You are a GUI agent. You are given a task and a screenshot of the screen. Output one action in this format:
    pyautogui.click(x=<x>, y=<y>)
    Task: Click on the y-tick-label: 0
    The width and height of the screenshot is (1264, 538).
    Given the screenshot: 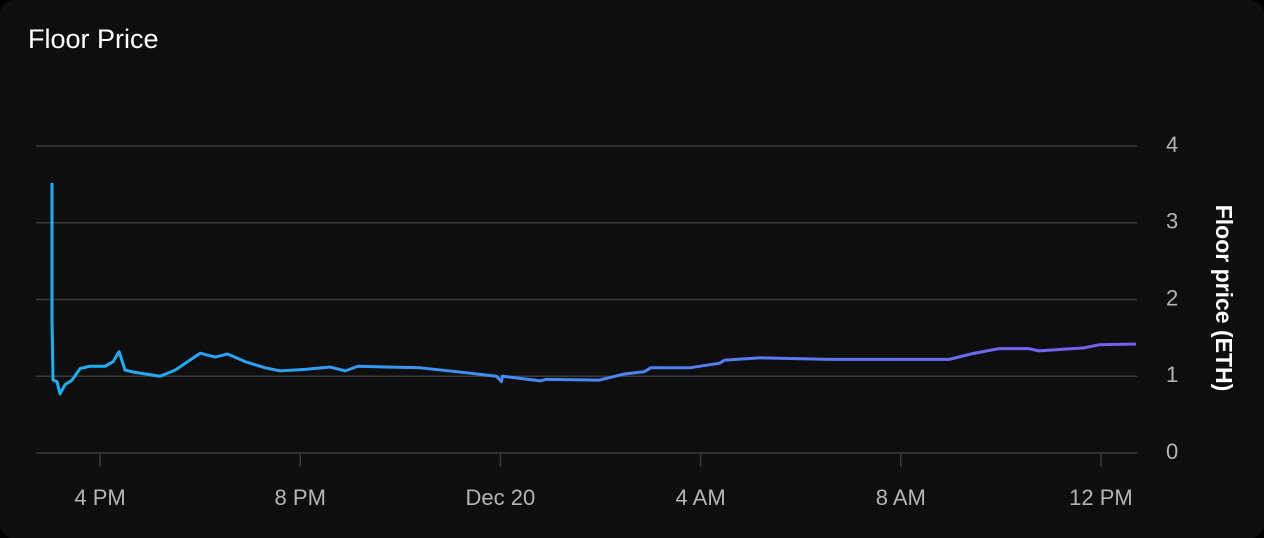 What is the action you would take?
    pyautogui.click(x=1172, y=451)
    